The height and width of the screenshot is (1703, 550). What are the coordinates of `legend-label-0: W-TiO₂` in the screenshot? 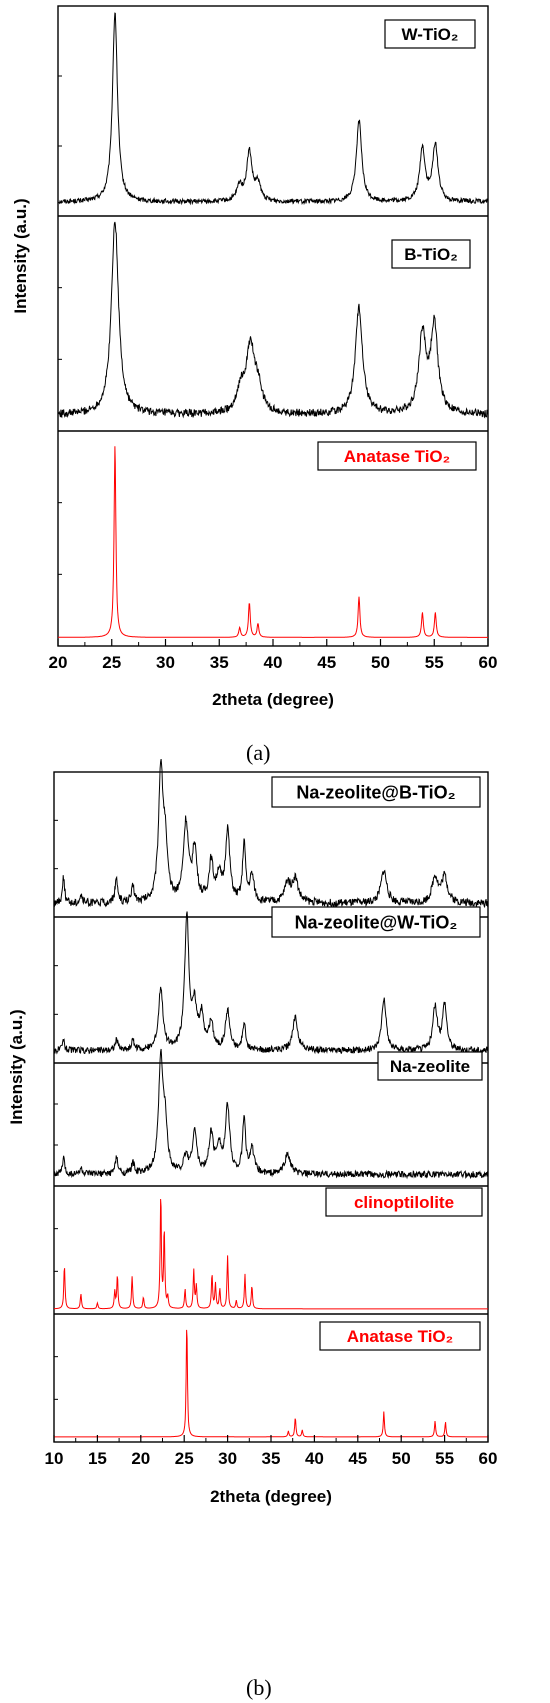 It's located at (430, 34).